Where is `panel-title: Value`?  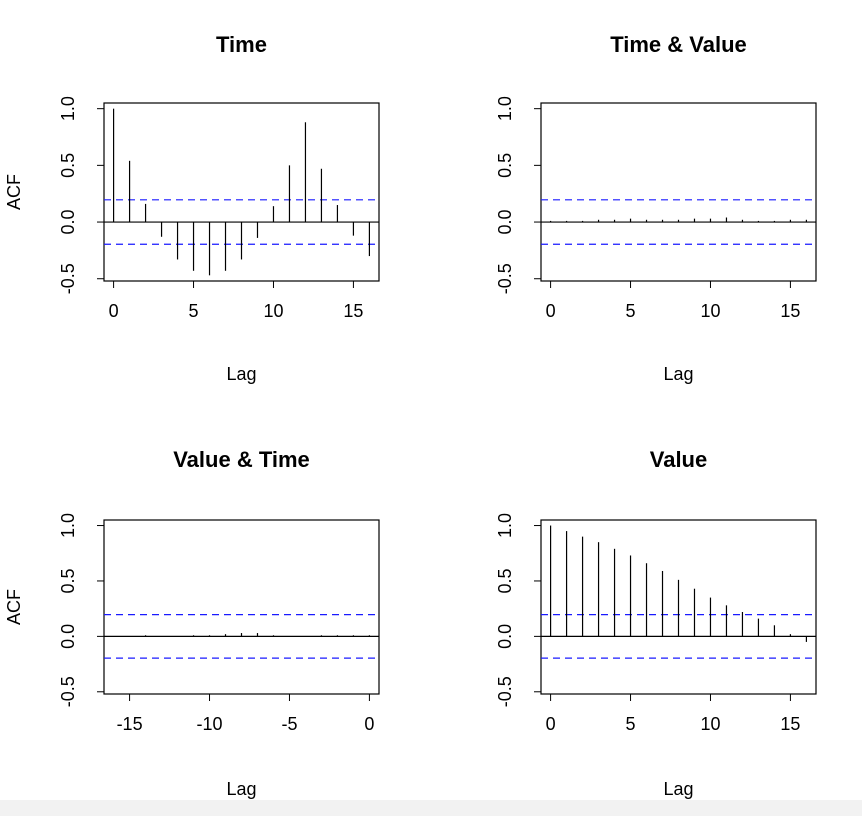
panel-title: Value is located at coordinates (678, 459).